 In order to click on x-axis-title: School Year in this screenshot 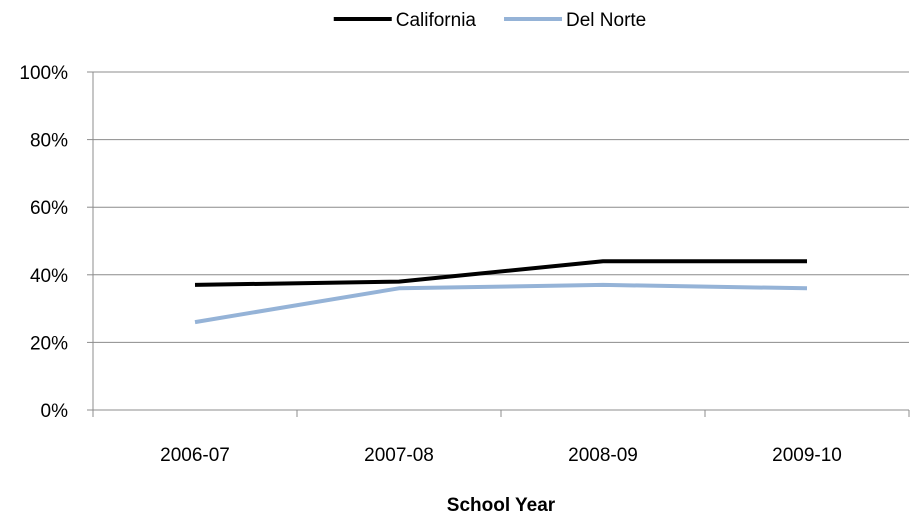, I will do `click(501, 505)`.